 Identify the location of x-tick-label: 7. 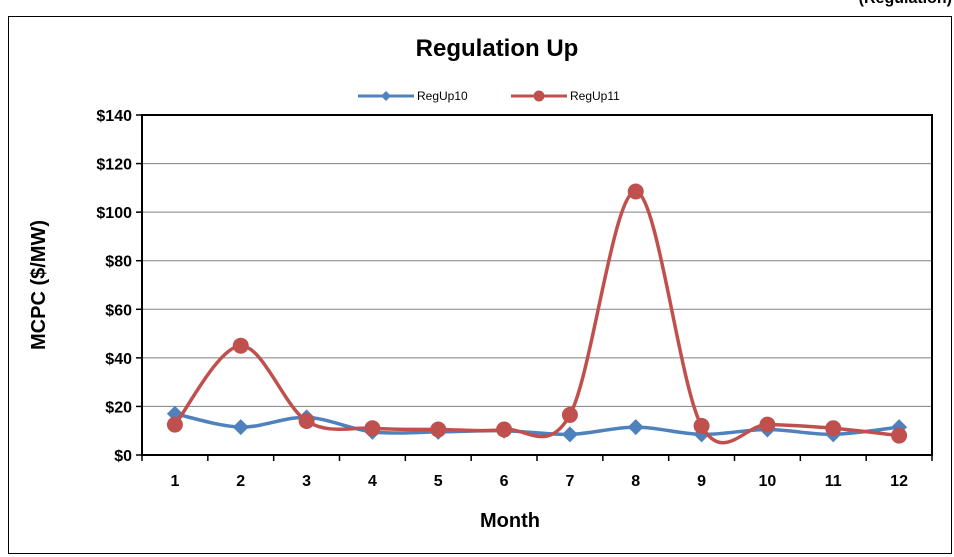
(569, 481).